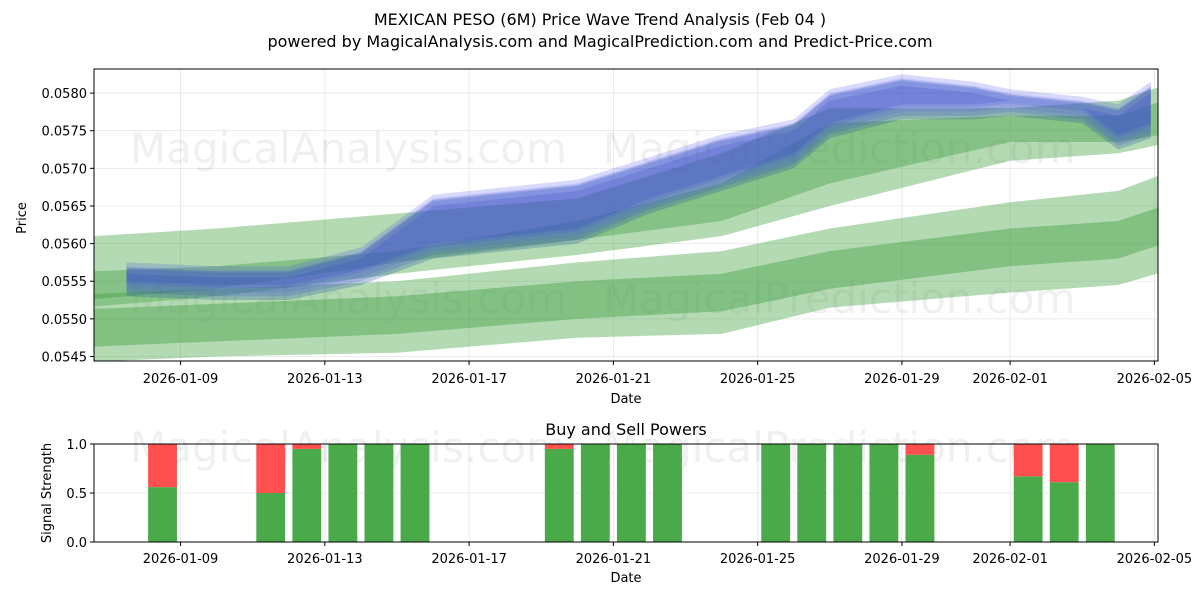 The width and height of the screenshot is (1200, 600). Describe the element at coordinates (469, 379) in the screenshot. I see `price-x-tick-label: 2026-01-17` at that location.